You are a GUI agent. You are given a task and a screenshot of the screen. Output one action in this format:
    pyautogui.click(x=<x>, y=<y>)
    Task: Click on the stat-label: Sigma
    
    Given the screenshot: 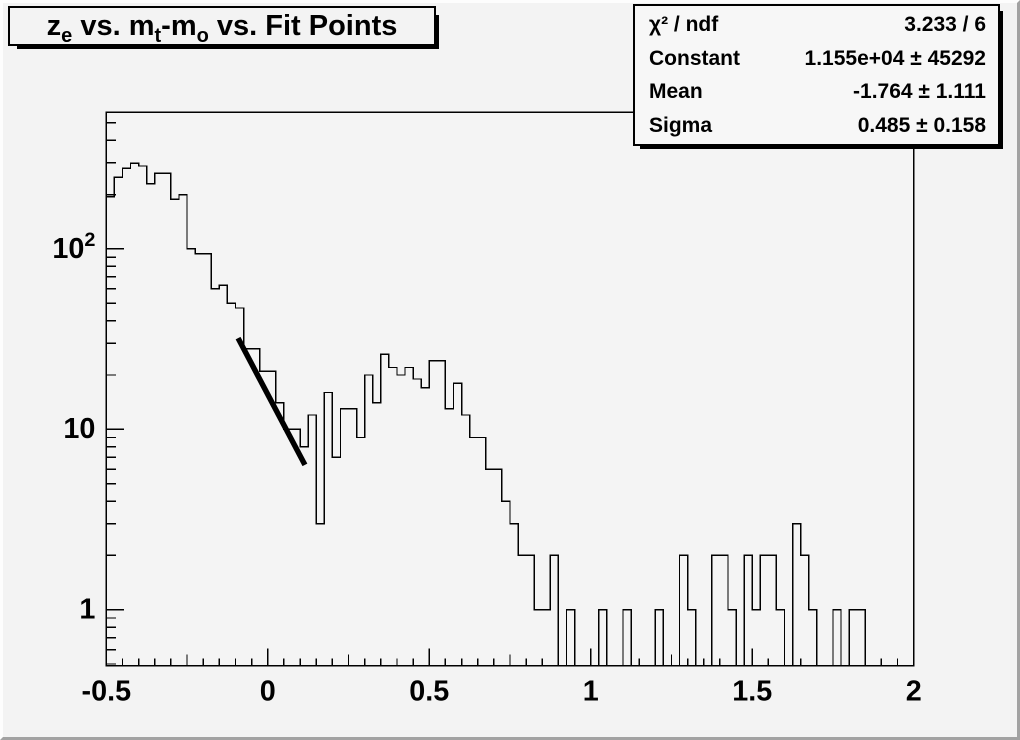 What is the action you would take?
    pyautogui.click(x=681, y=125)
    